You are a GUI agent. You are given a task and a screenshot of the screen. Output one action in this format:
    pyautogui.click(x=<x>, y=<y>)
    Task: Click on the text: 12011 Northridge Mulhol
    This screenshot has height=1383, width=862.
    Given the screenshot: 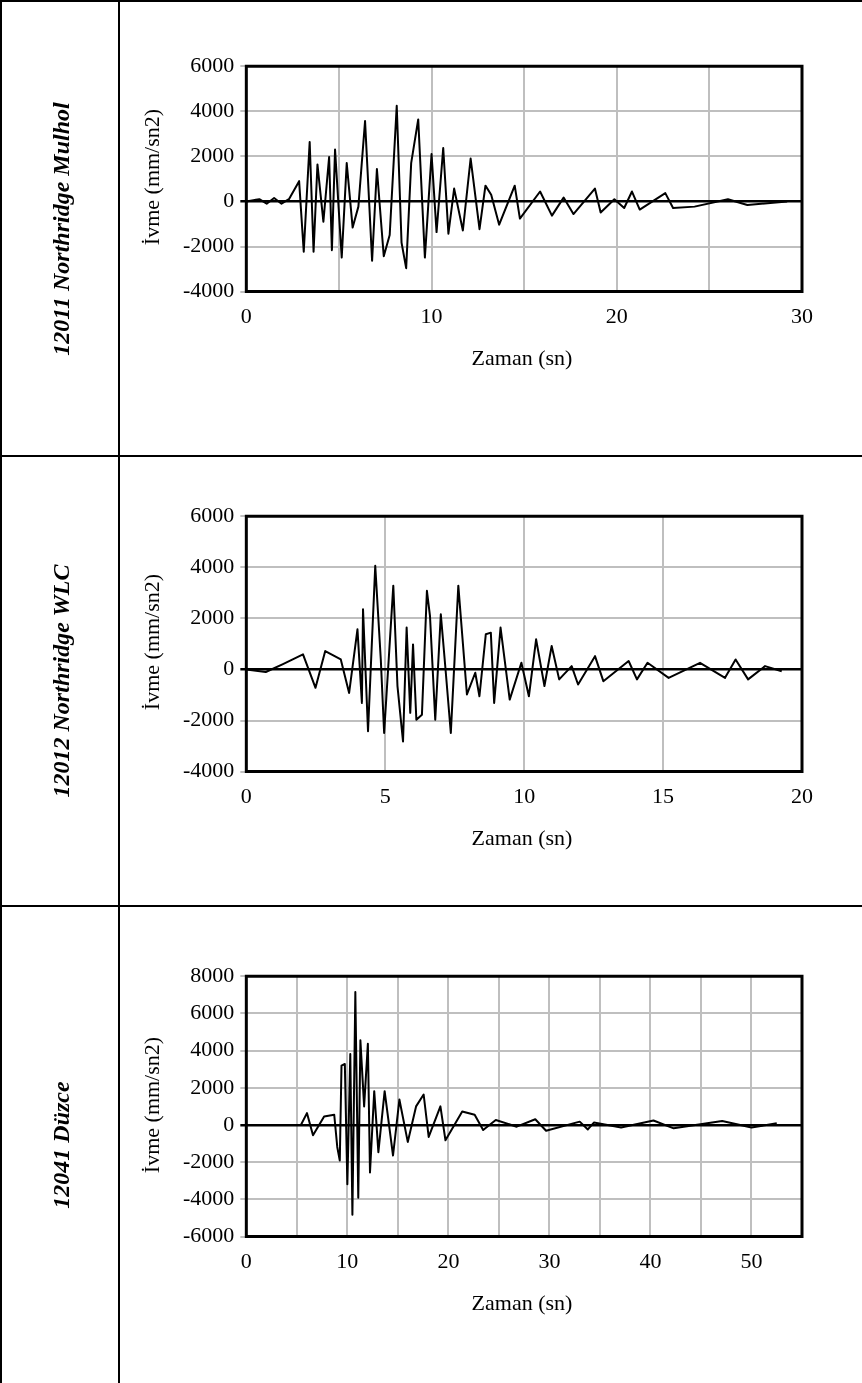 What is the action you would take?
    pyautogui.click(x=61, y=228)
    